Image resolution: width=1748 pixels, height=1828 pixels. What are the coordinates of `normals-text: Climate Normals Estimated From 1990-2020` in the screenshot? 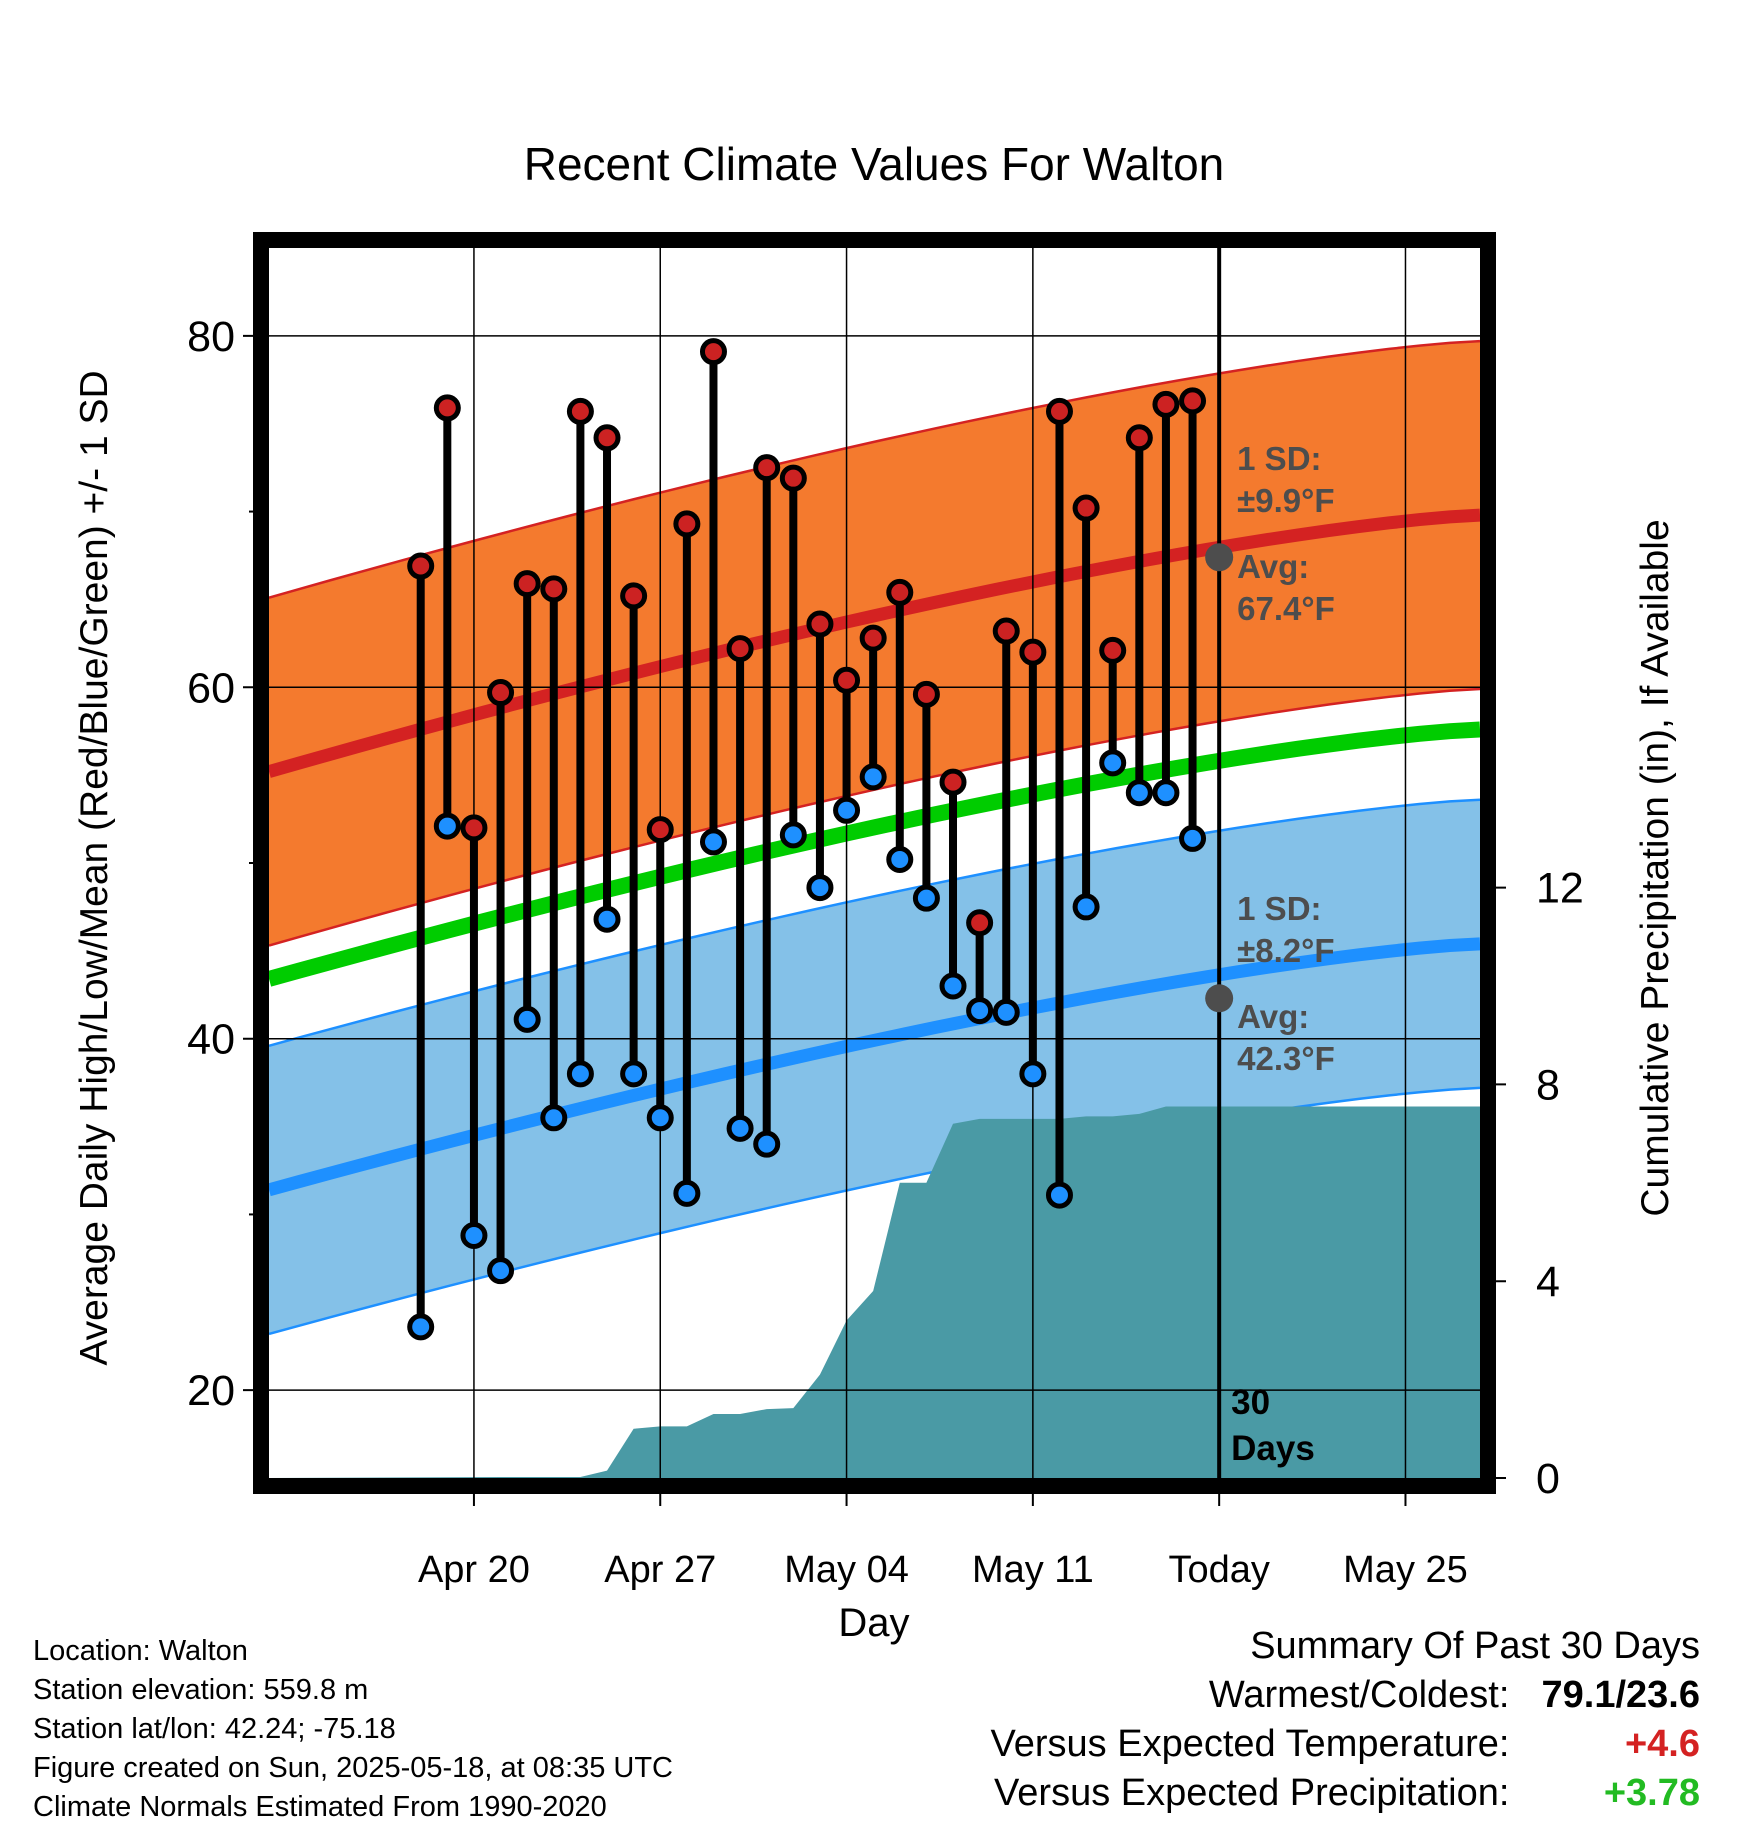 It's located at (320, 1807).